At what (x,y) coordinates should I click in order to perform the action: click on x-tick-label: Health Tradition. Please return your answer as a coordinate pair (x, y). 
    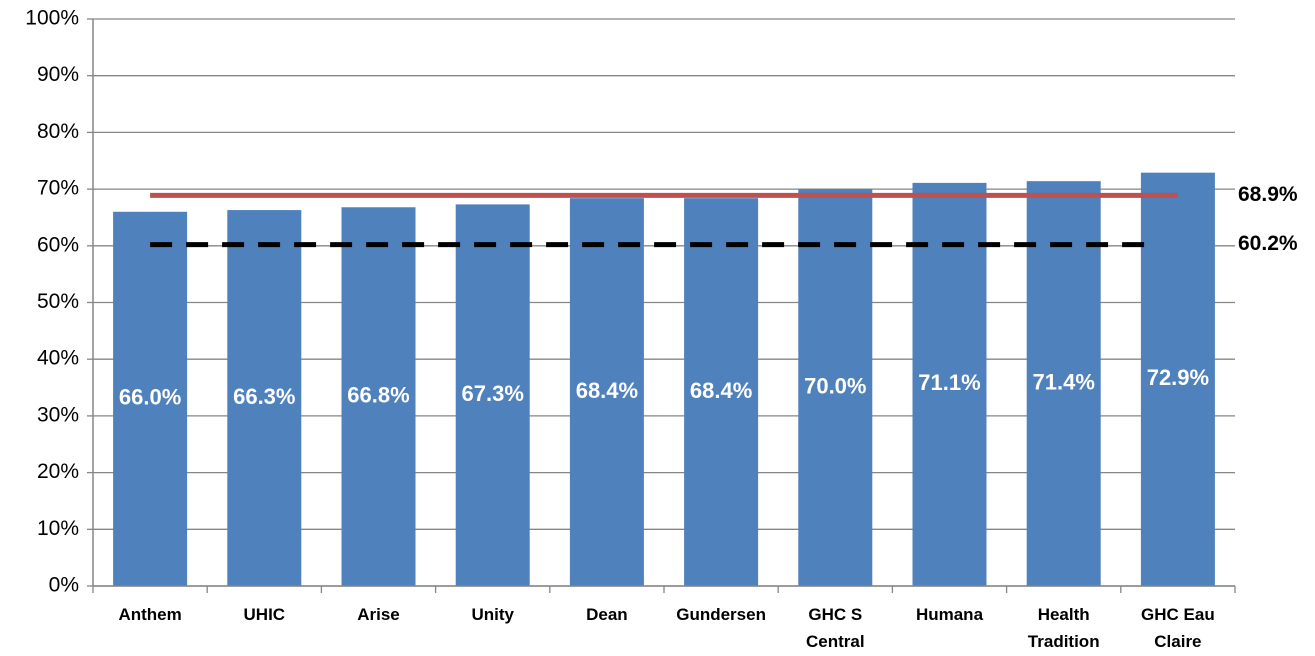
    Looking at the image, I should click on (1063, 628).